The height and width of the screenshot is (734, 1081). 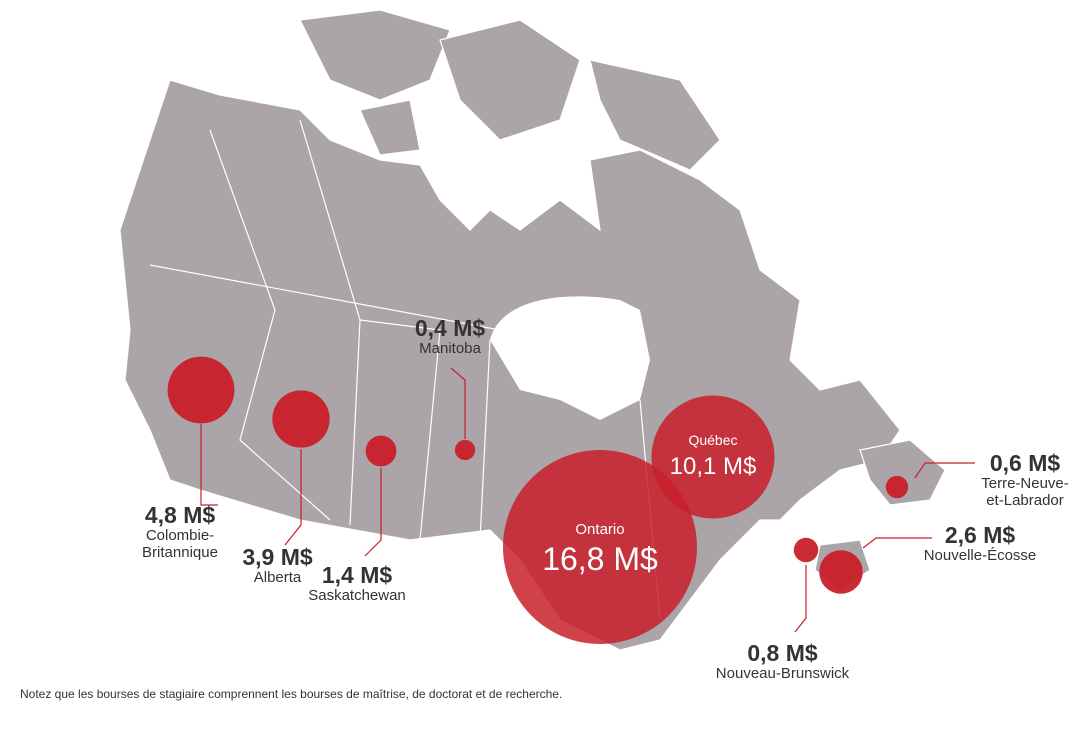 What do you see at coordinates (357, 596) in the screenshot?
I see `region-name: Saskatchewan` at bounding box center [357, 596].